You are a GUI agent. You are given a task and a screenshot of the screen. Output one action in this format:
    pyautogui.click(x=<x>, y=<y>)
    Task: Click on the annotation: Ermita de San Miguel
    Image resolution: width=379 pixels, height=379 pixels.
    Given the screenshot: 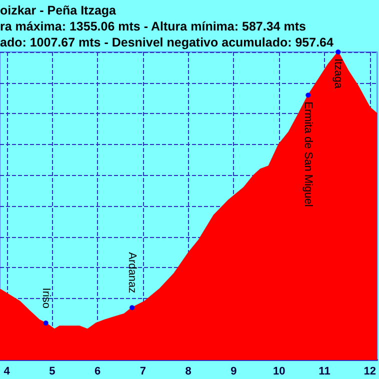 What is the action you would take?
    pyautogui.click(x=308, y=154)
    